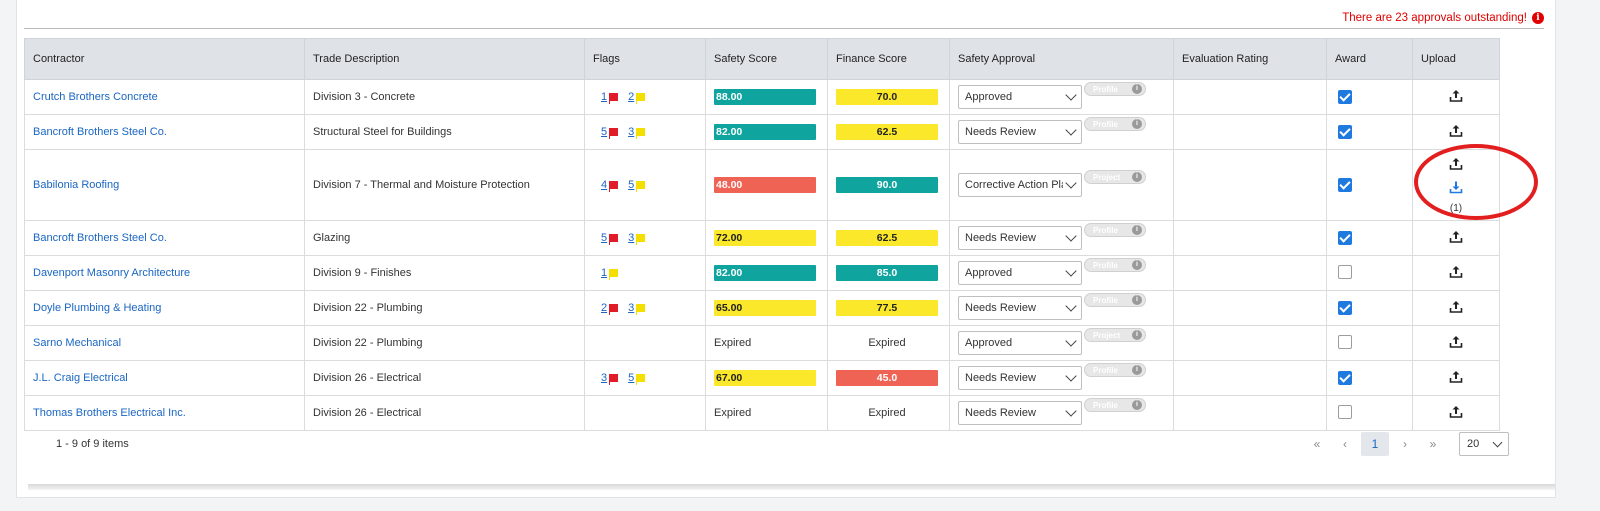  Describe the element at coordinates (444, 59) in the screenshot. I see `column-header-trade: Trade Description` at that location.